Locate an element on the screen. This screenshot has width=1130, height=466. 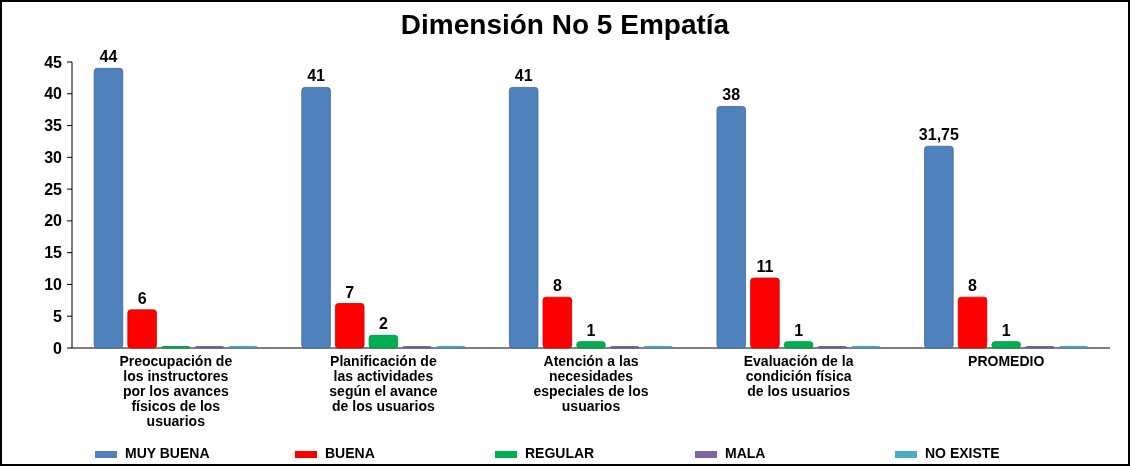
y-tick-label: 5 is located at coordinates (58, 316).